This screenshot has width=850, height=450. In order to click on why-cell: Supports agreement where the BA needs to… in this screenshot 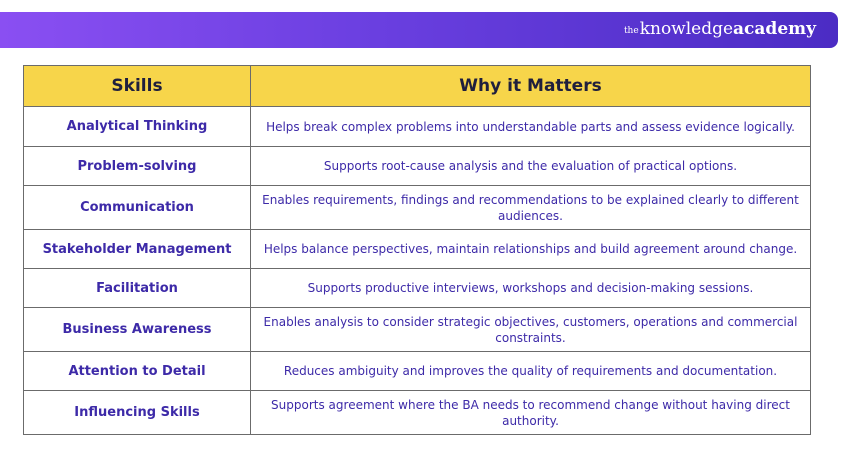, I will do `click(530, 412)`.